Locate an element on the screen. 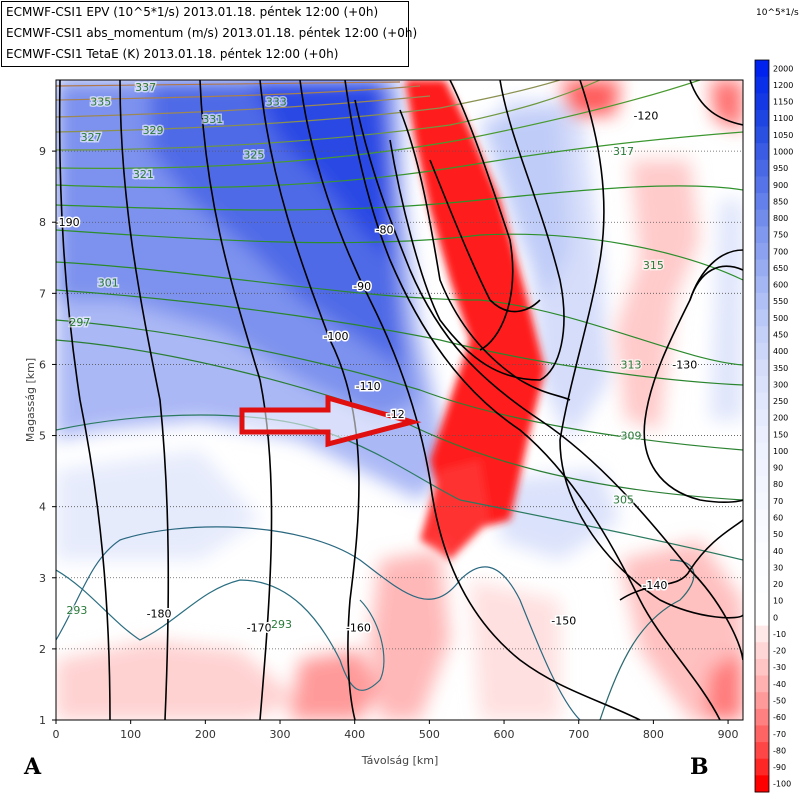 The width and height of the screenshot is (800, 800). colorbar-label: -30 is located at coordinates (779, 667).